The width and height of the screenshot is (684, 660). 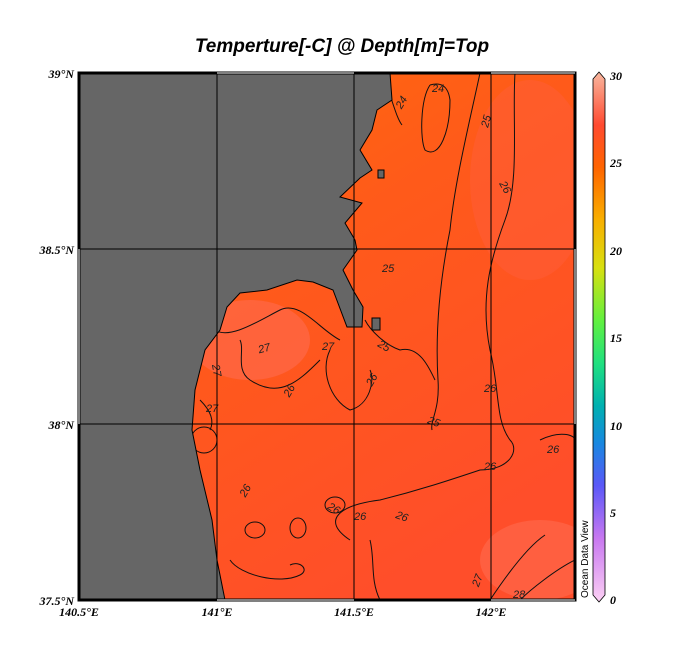 What do you see at coordinates (519, 595) in the screenshot?
I see `svg-text: 28` at bounding box center [519, 595].